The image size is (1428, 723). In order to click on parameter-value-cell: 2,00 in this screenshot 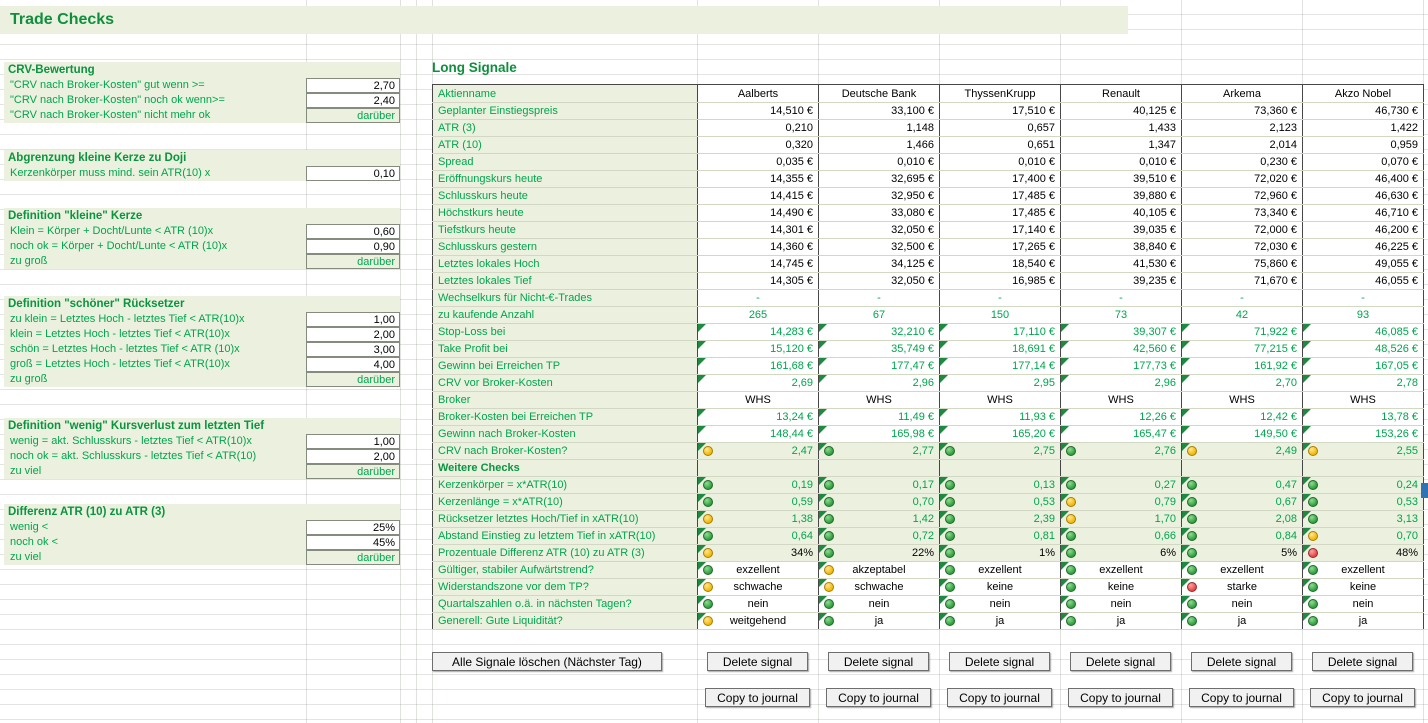, I will do `click(353, 456)`.